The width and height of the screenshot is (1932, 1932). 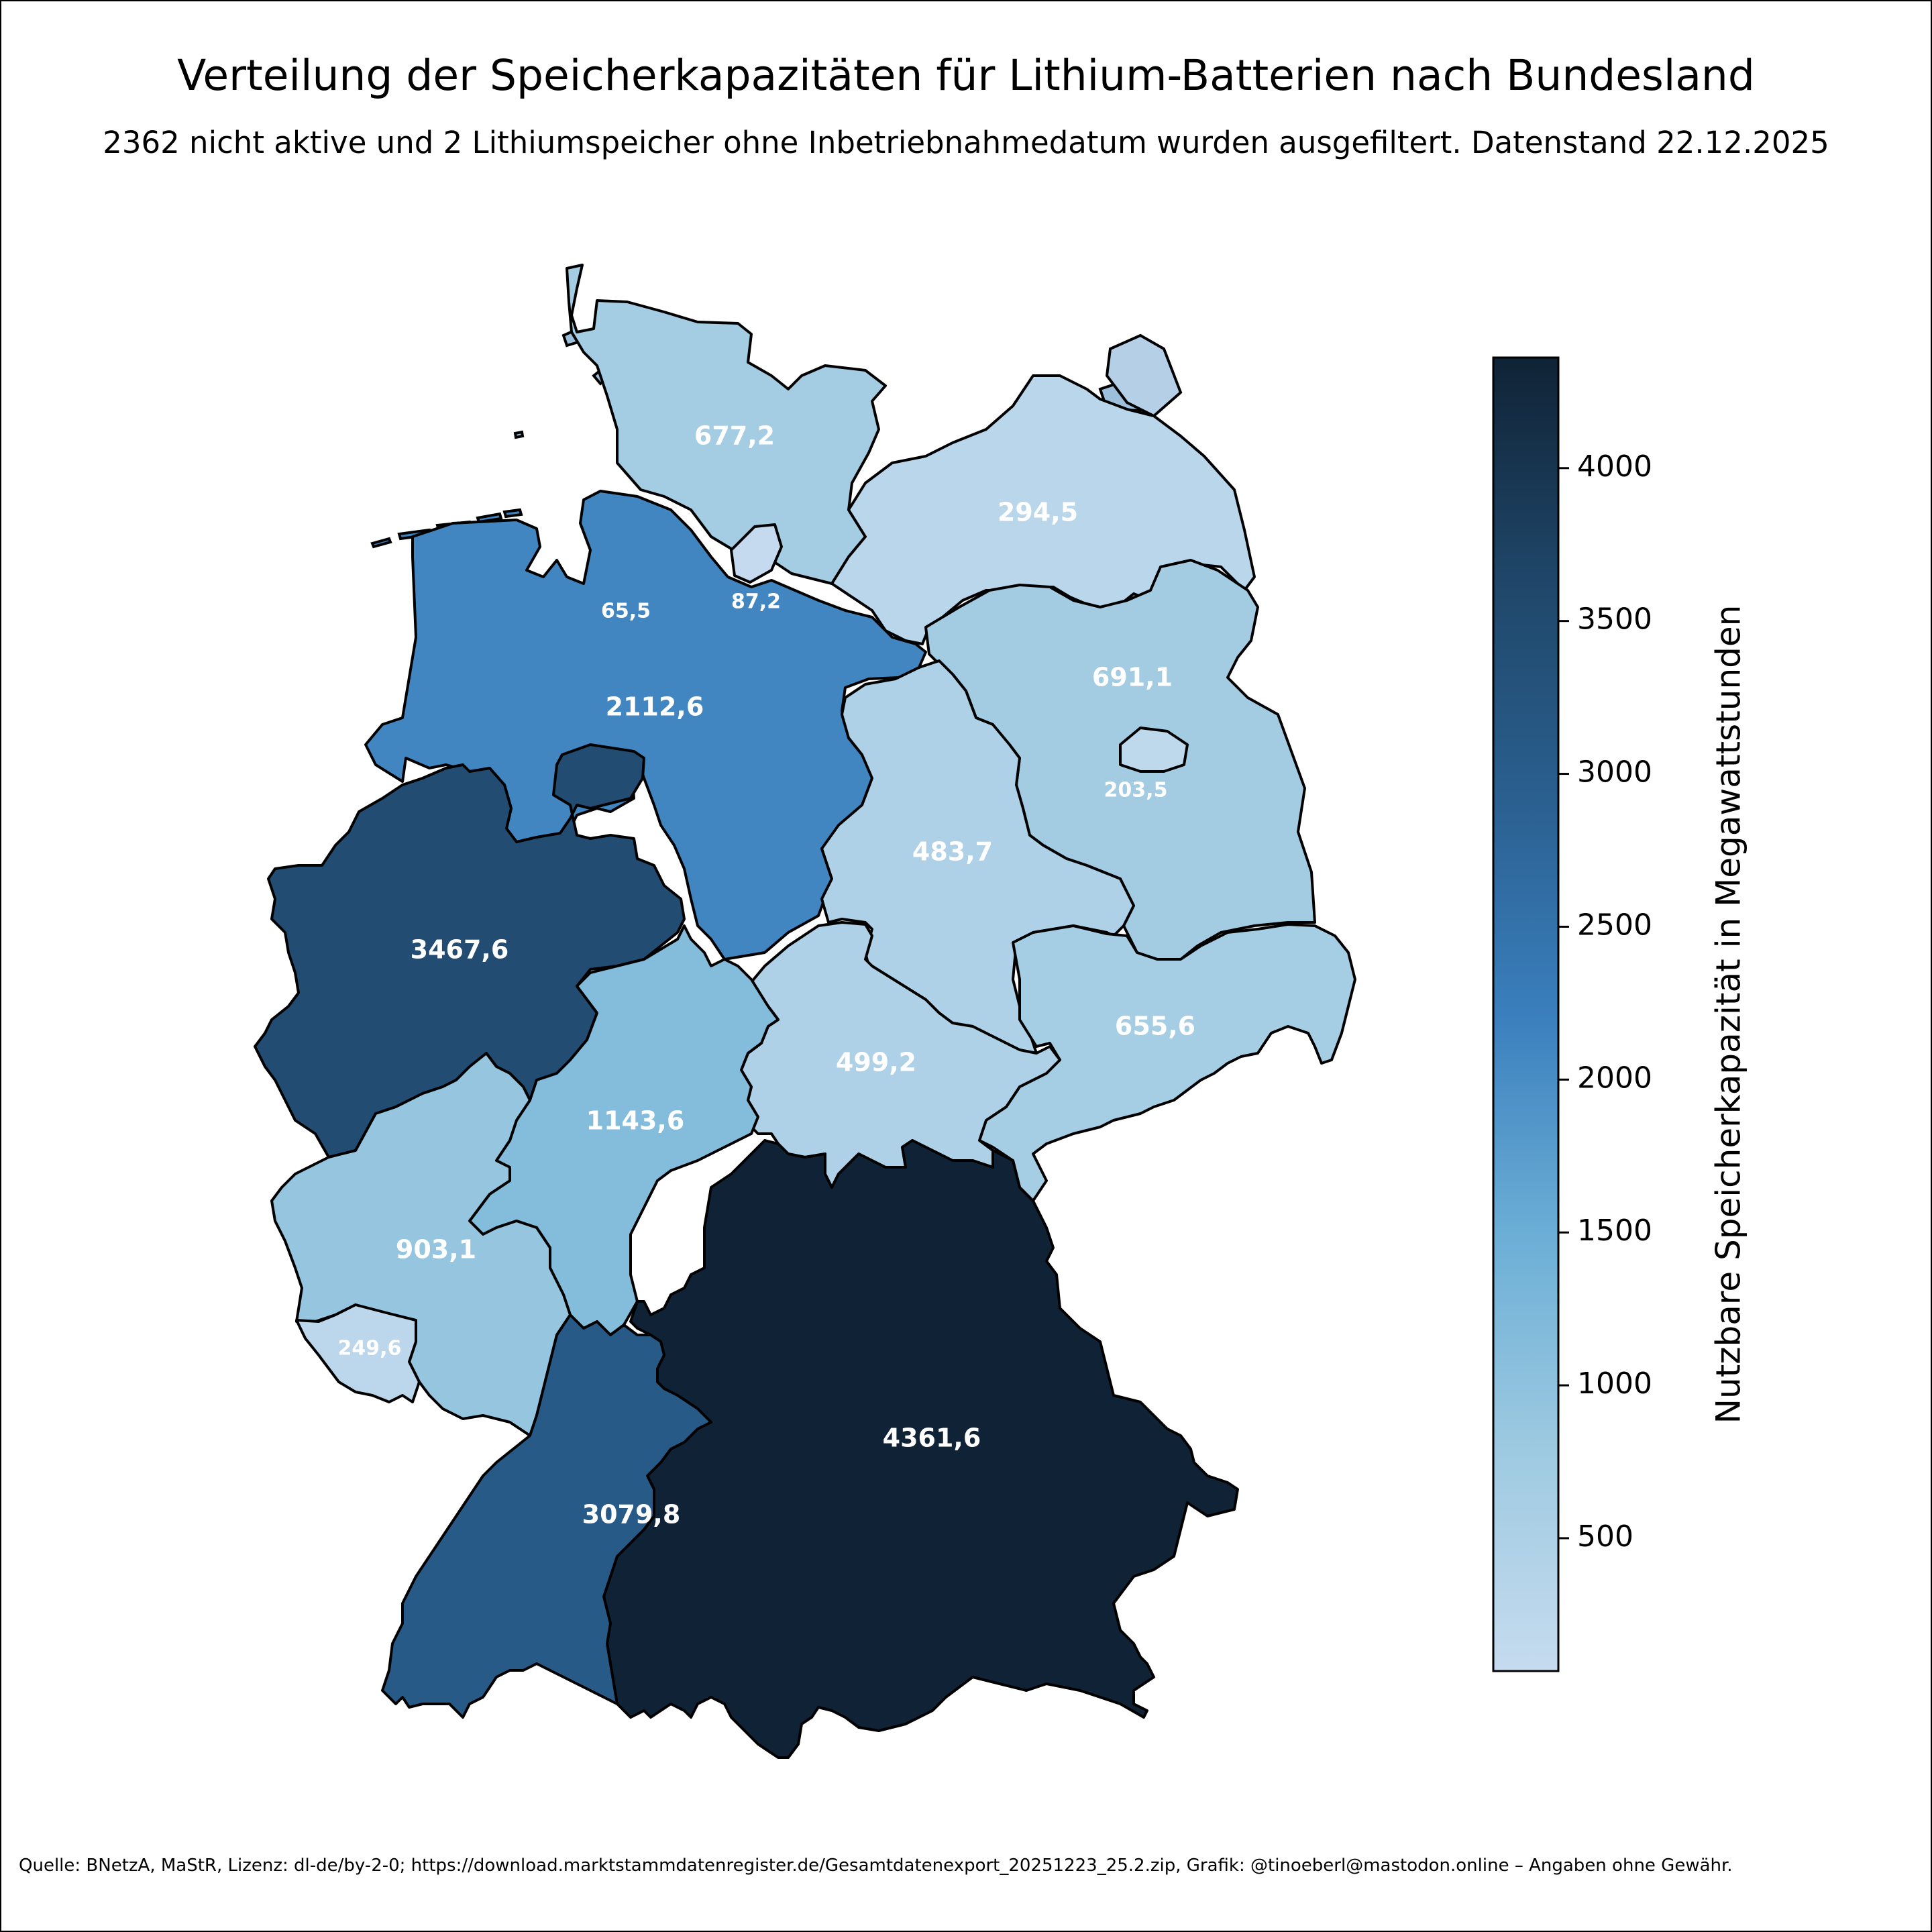 I want to click on region-sachsen-anhalt, so click(x=977, y=857).